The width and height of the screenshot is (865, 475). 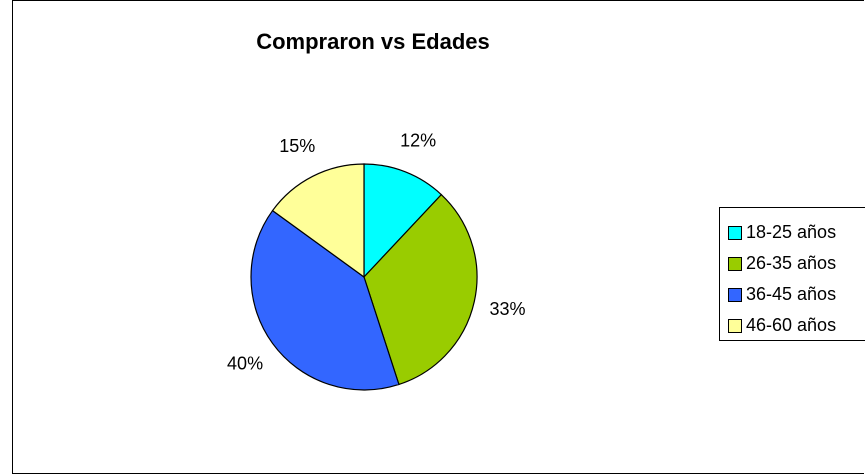 I want to click on data-label: 15%, so click(x=297, y=146).